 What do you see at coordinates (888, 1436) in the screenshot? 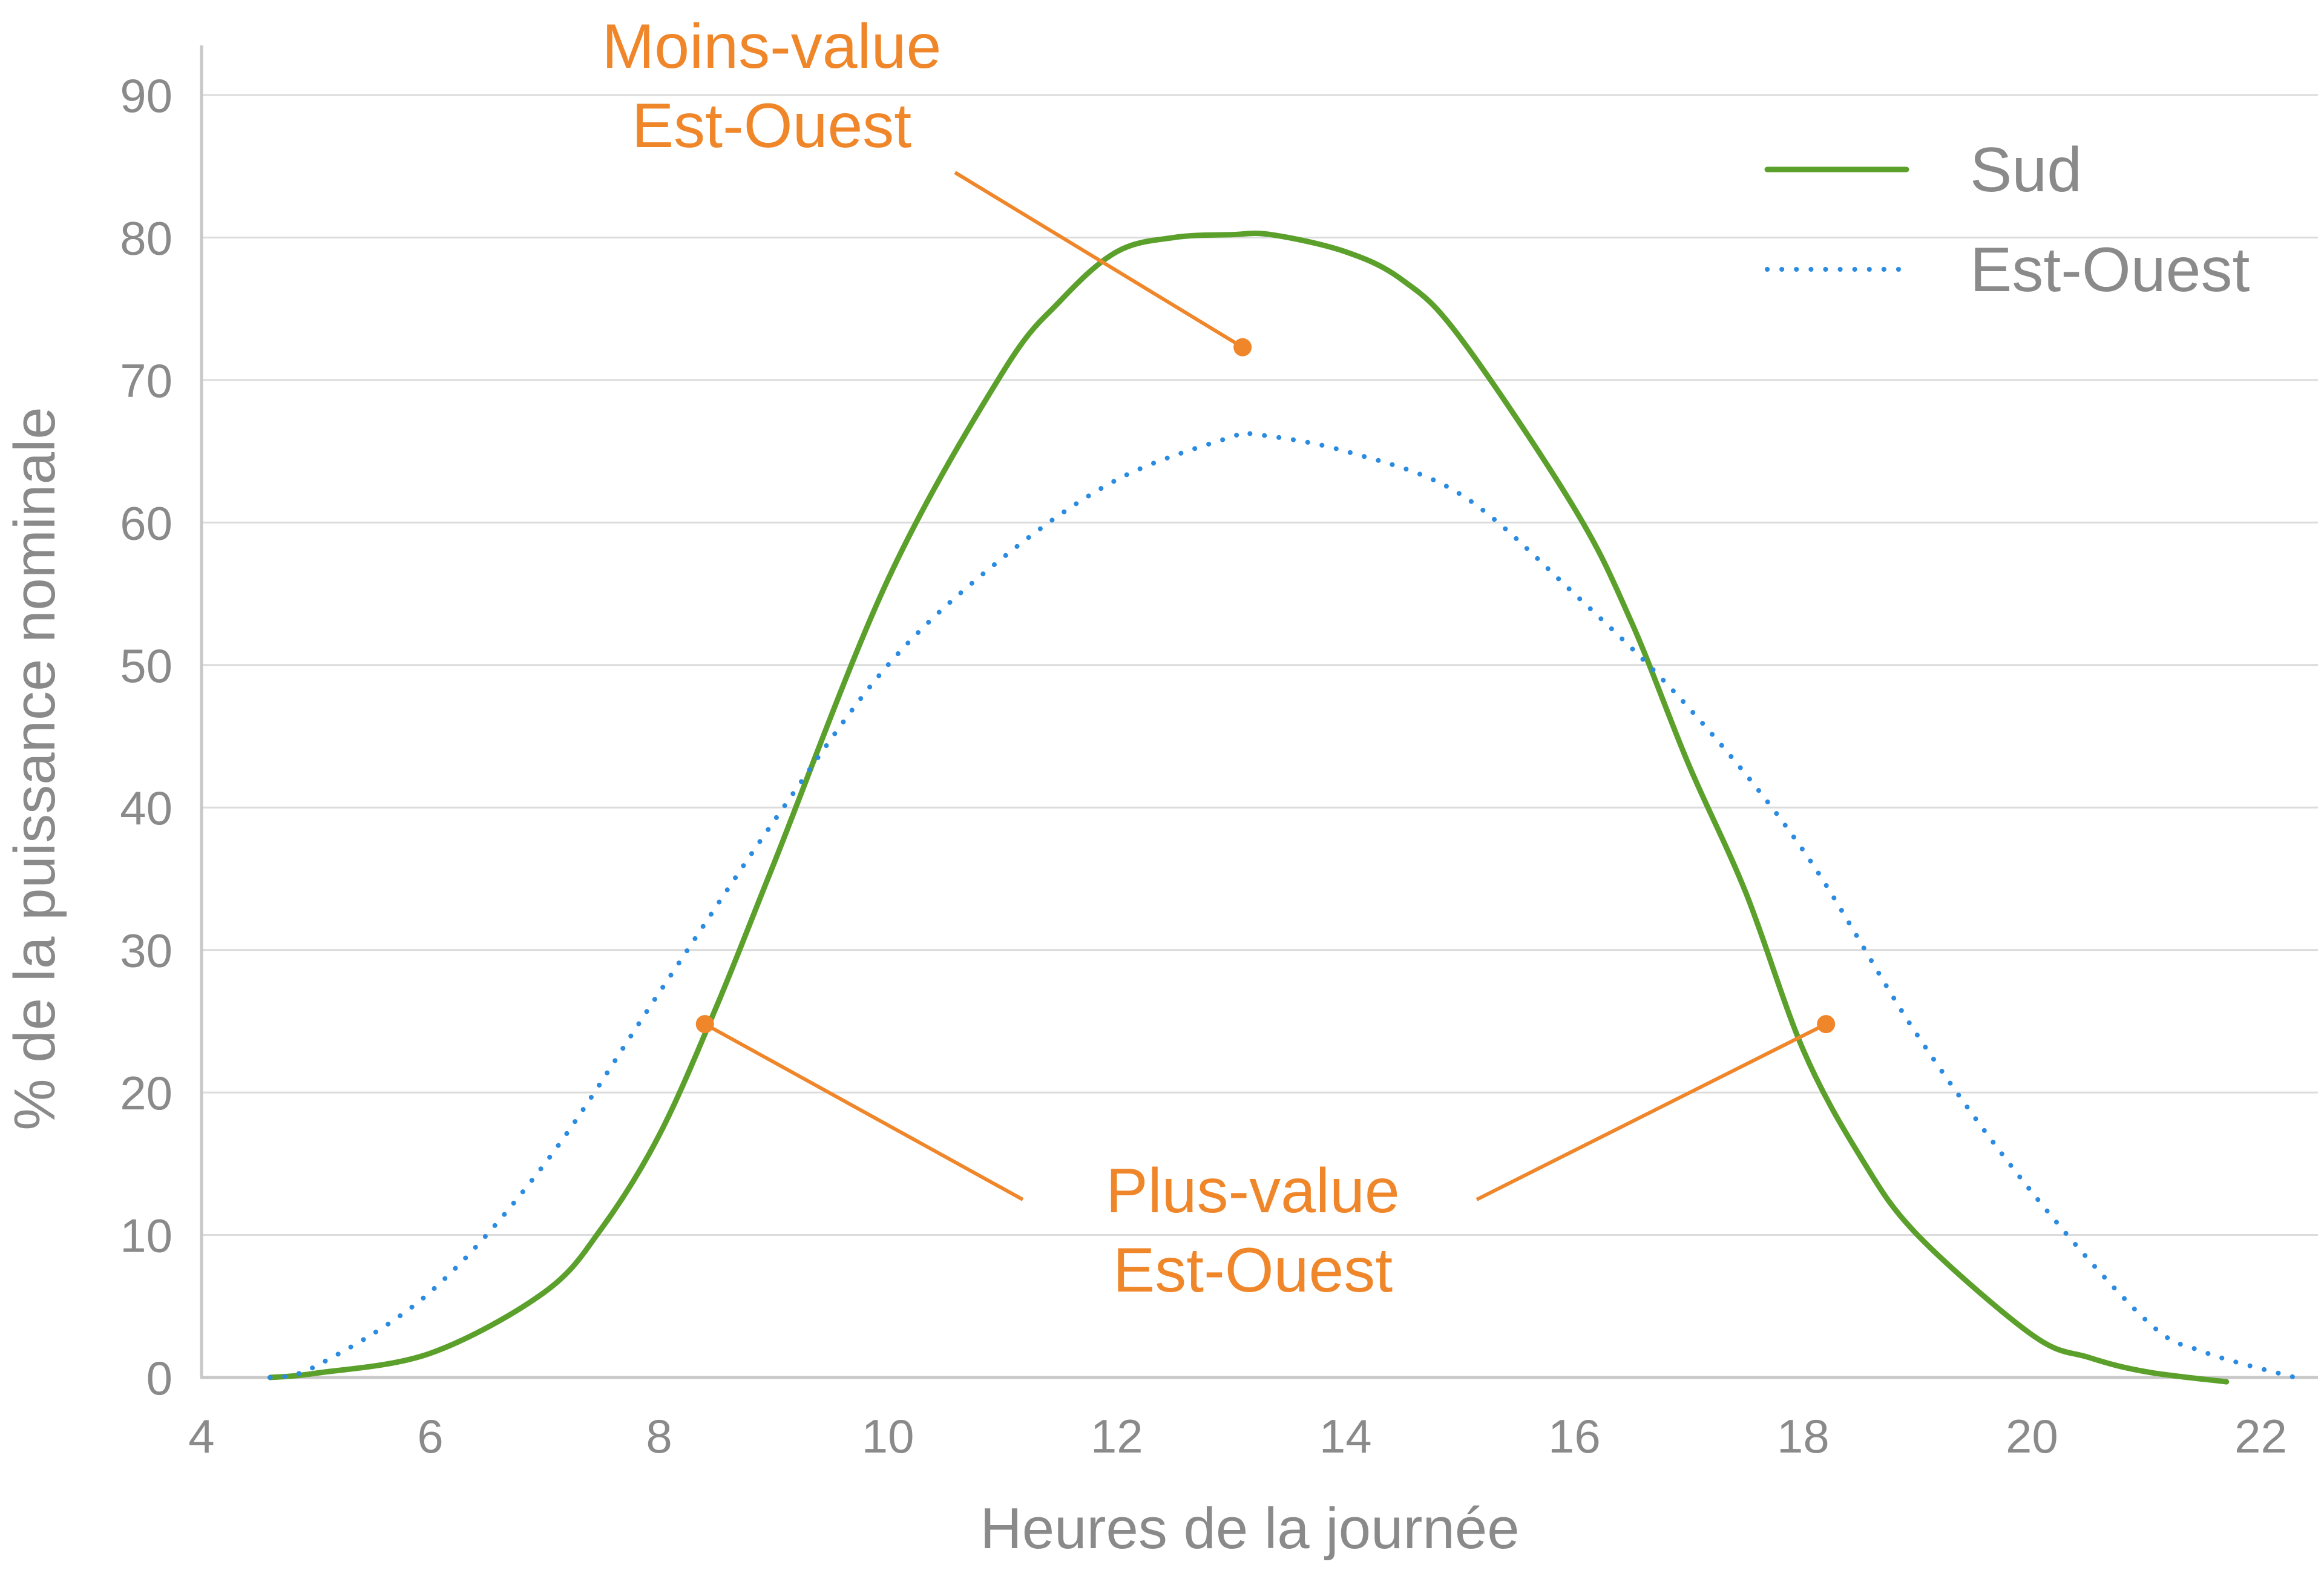
I see `x-tick-label: 10` at bounding box center [888, 1436].